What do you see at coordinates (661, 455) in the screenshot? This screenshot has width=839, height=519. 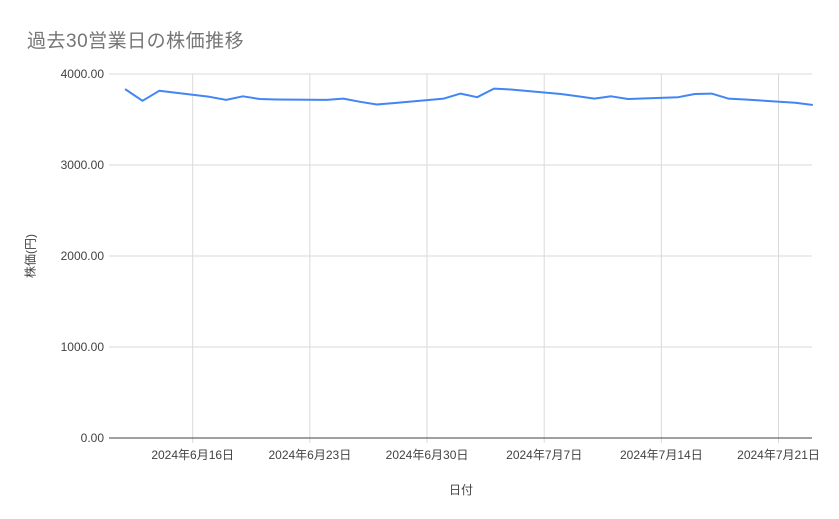 I see `x-axis-tick-label: 2024年7月14日` at bounding box center [661, 455].